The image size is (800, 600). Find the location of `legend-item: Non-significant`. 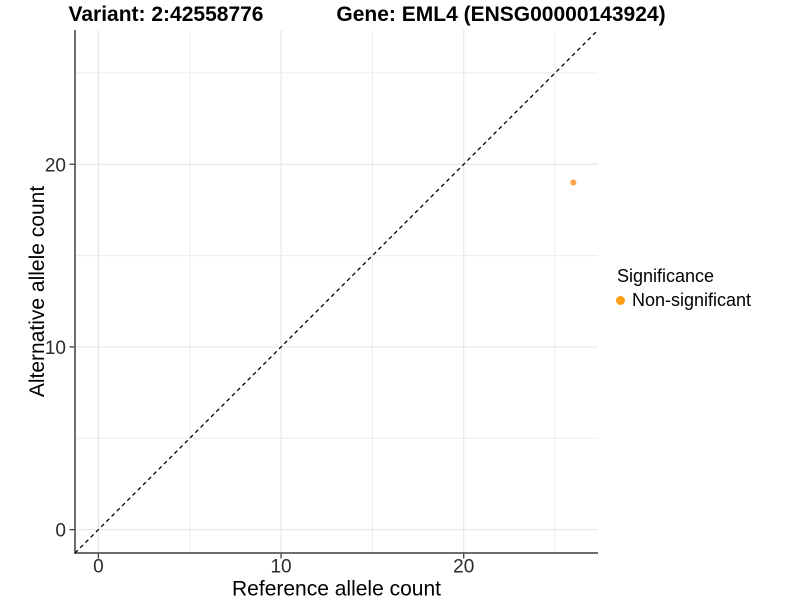

legend-item: Non-significant is located at coordinates (683, 300).